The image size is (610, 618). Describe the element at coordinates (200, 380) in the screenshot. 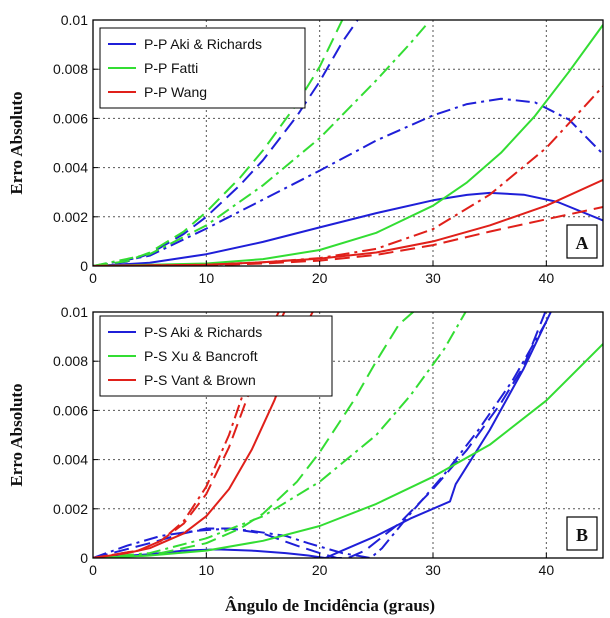

I see `legend-entry: P-S Vant & Brown` at that location.